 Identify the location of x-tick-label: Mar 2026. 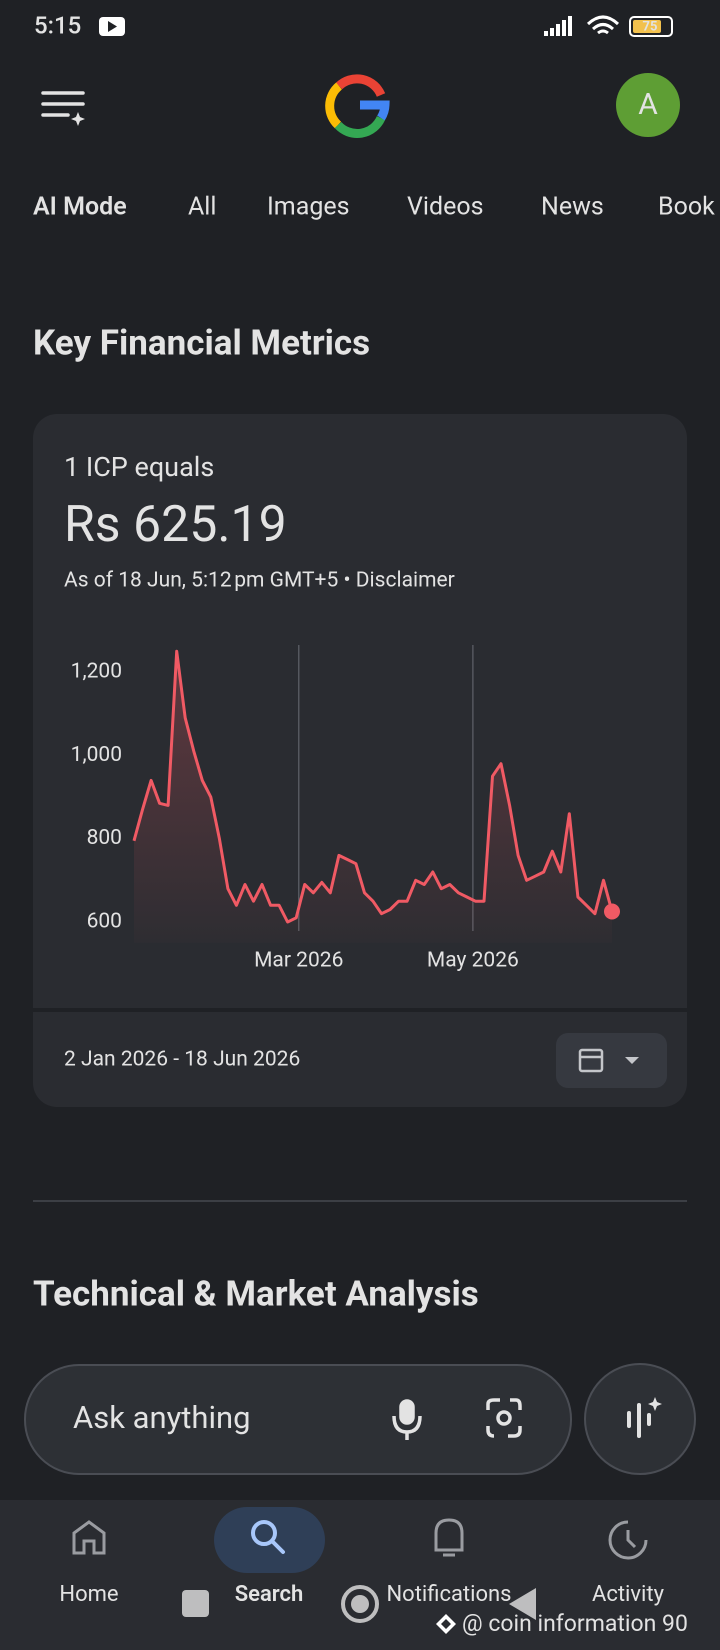
(298, 961).